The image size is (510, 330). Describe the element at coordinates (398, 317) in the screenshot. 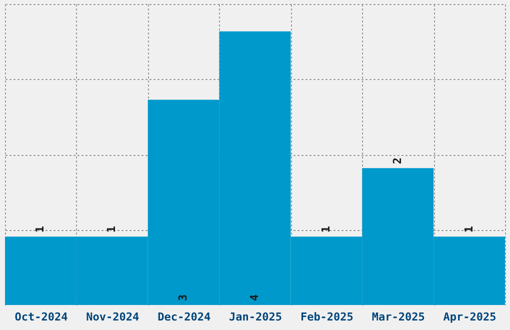

I see `x-tick-label: Mar-2025` at that location.